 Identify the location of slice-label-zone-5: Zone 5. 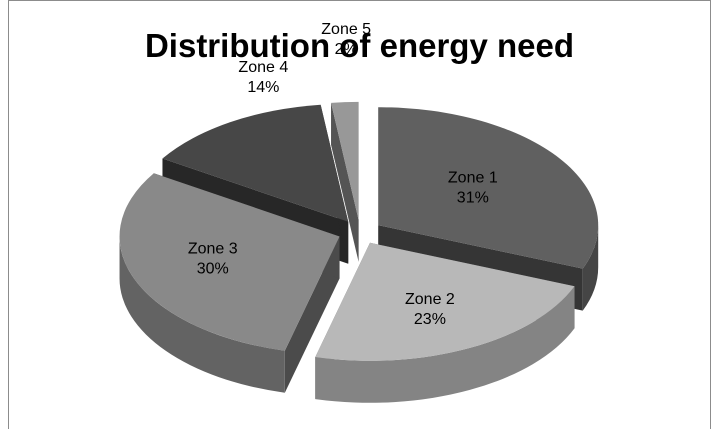
(346, 29).